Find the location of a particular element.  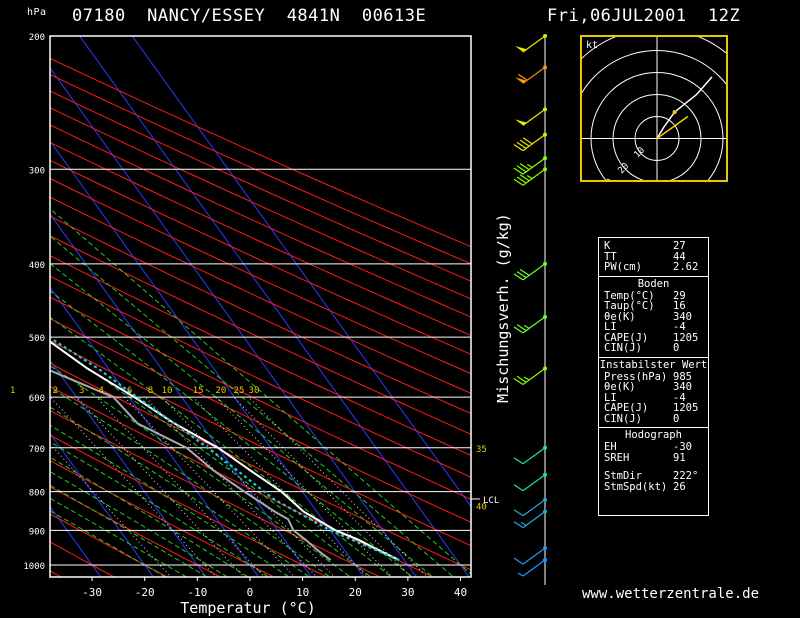

temperature-tick-label: 10 is located at coordinates (302, 592).